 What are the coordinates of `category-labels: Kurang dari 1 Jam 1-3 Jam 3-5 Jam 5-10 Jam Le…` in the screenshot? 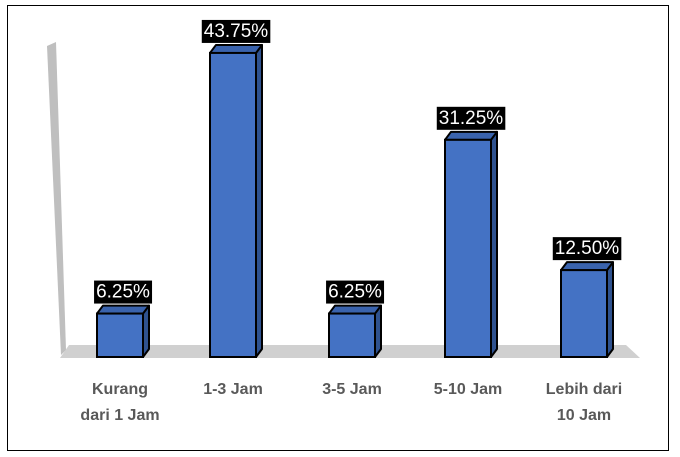 It's located at (351, 402).